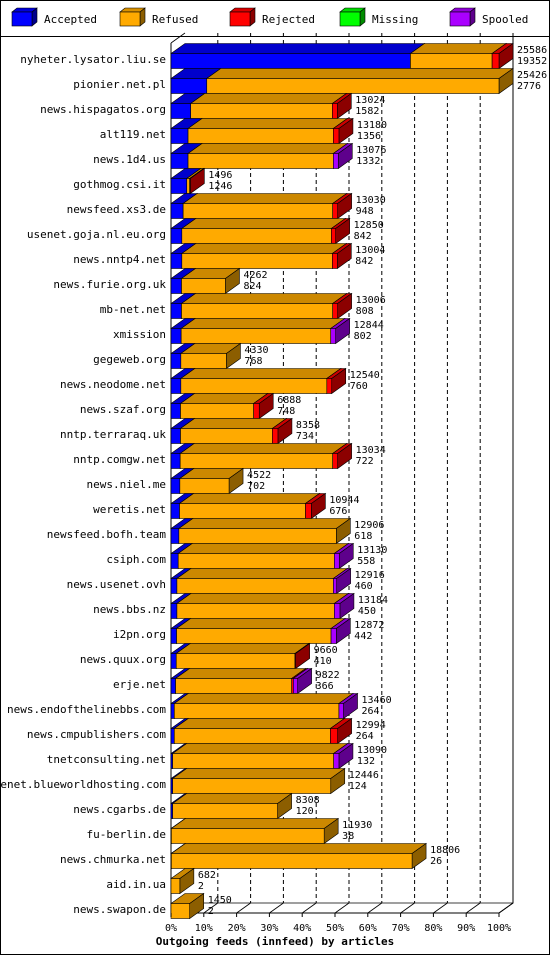 Image resolution: width=550 pixels, height=955 pixels. What do you see at coordinates (262, 556) in the screenshot?
I see `bar-row-csiph.com` at bounding box center [262, 556].